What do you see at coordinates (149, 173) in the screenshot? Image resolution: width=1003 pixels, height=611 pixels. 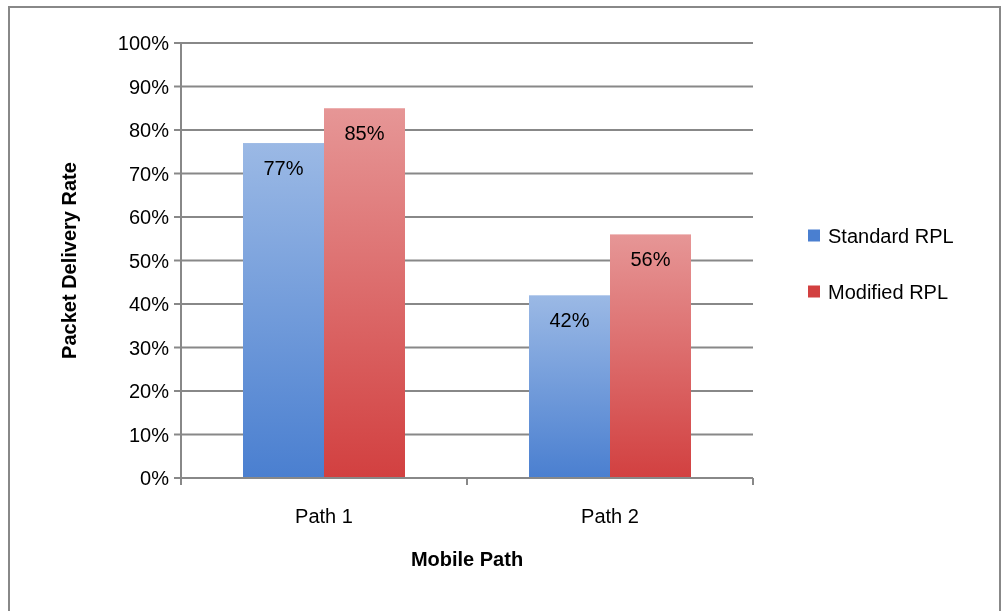 I see `y-tick-label: 70%` at bounding box center [149, 173].